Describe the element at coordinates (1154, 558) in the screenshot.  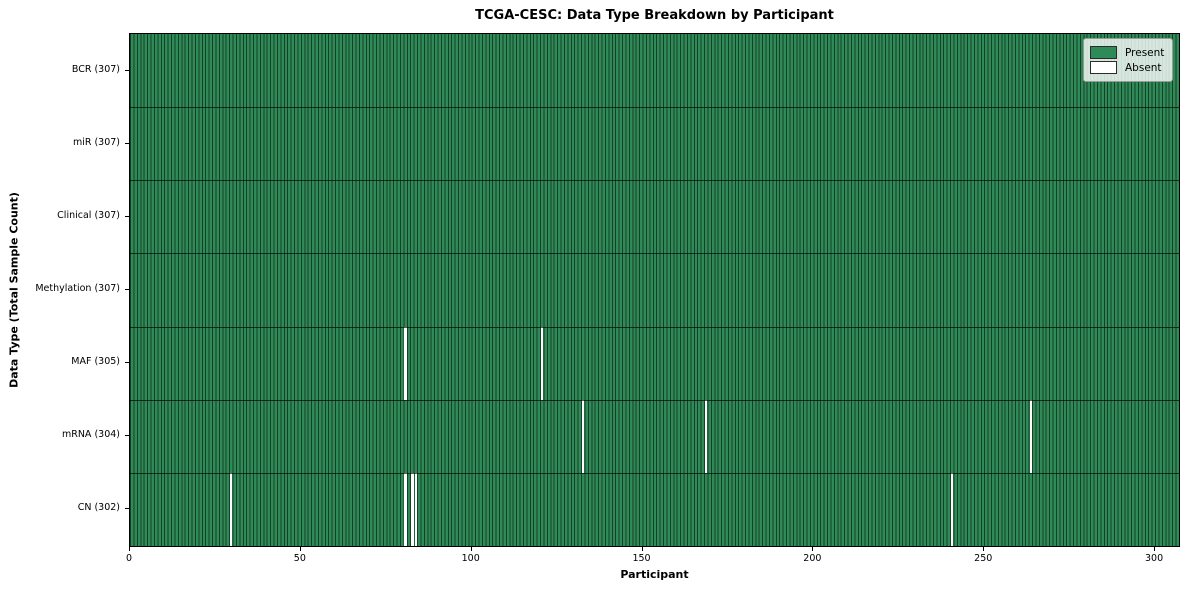
I see `x-tick-label: 300` at that location.